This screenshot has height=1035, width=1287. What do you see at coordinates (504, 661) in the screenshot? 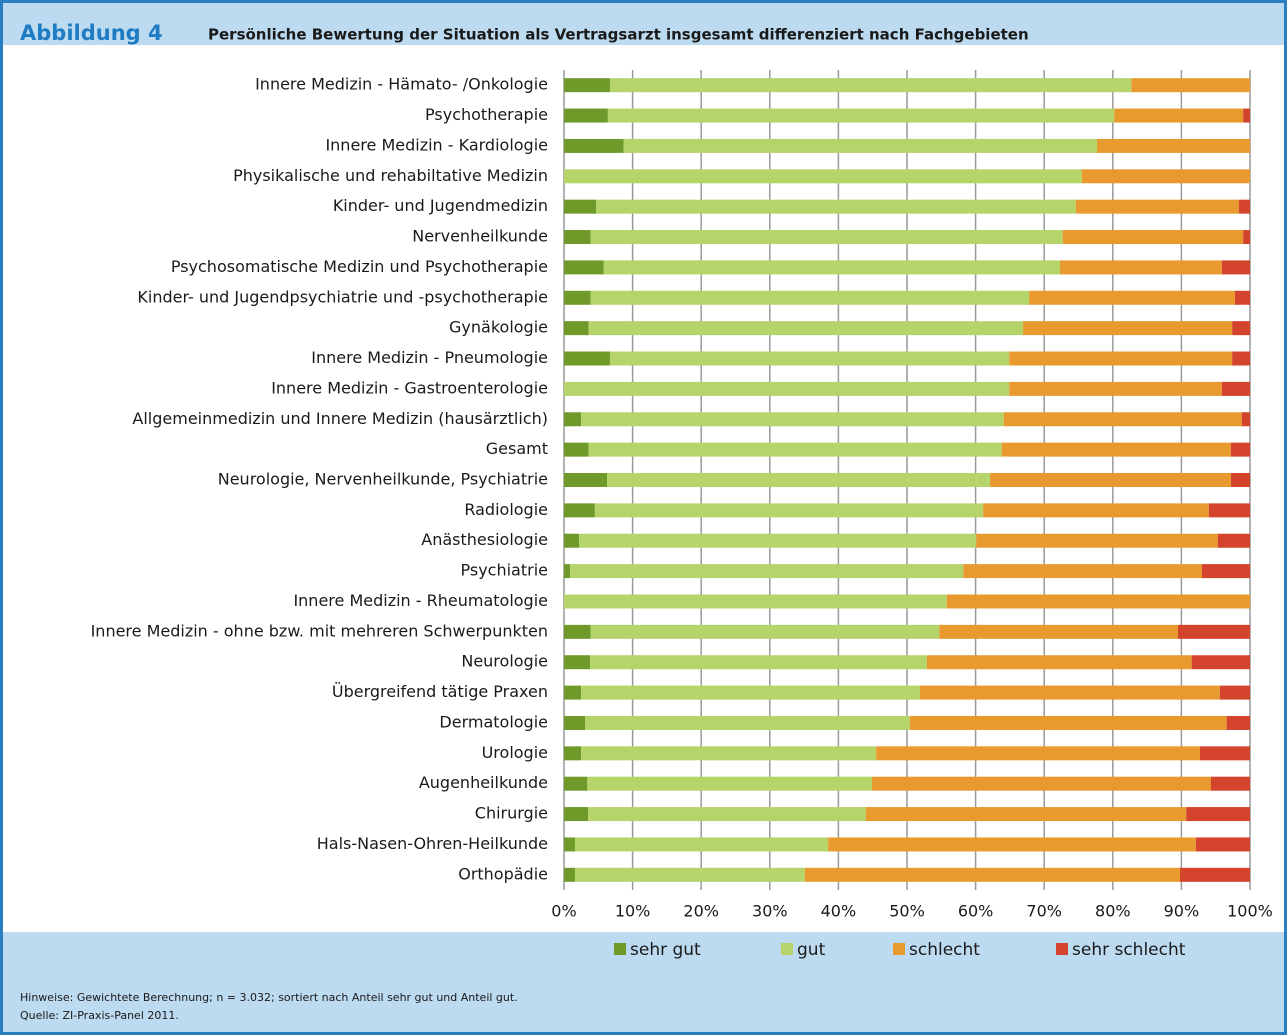
I see `y-tick-label: Neurologie` at bounding box center [504, 661].